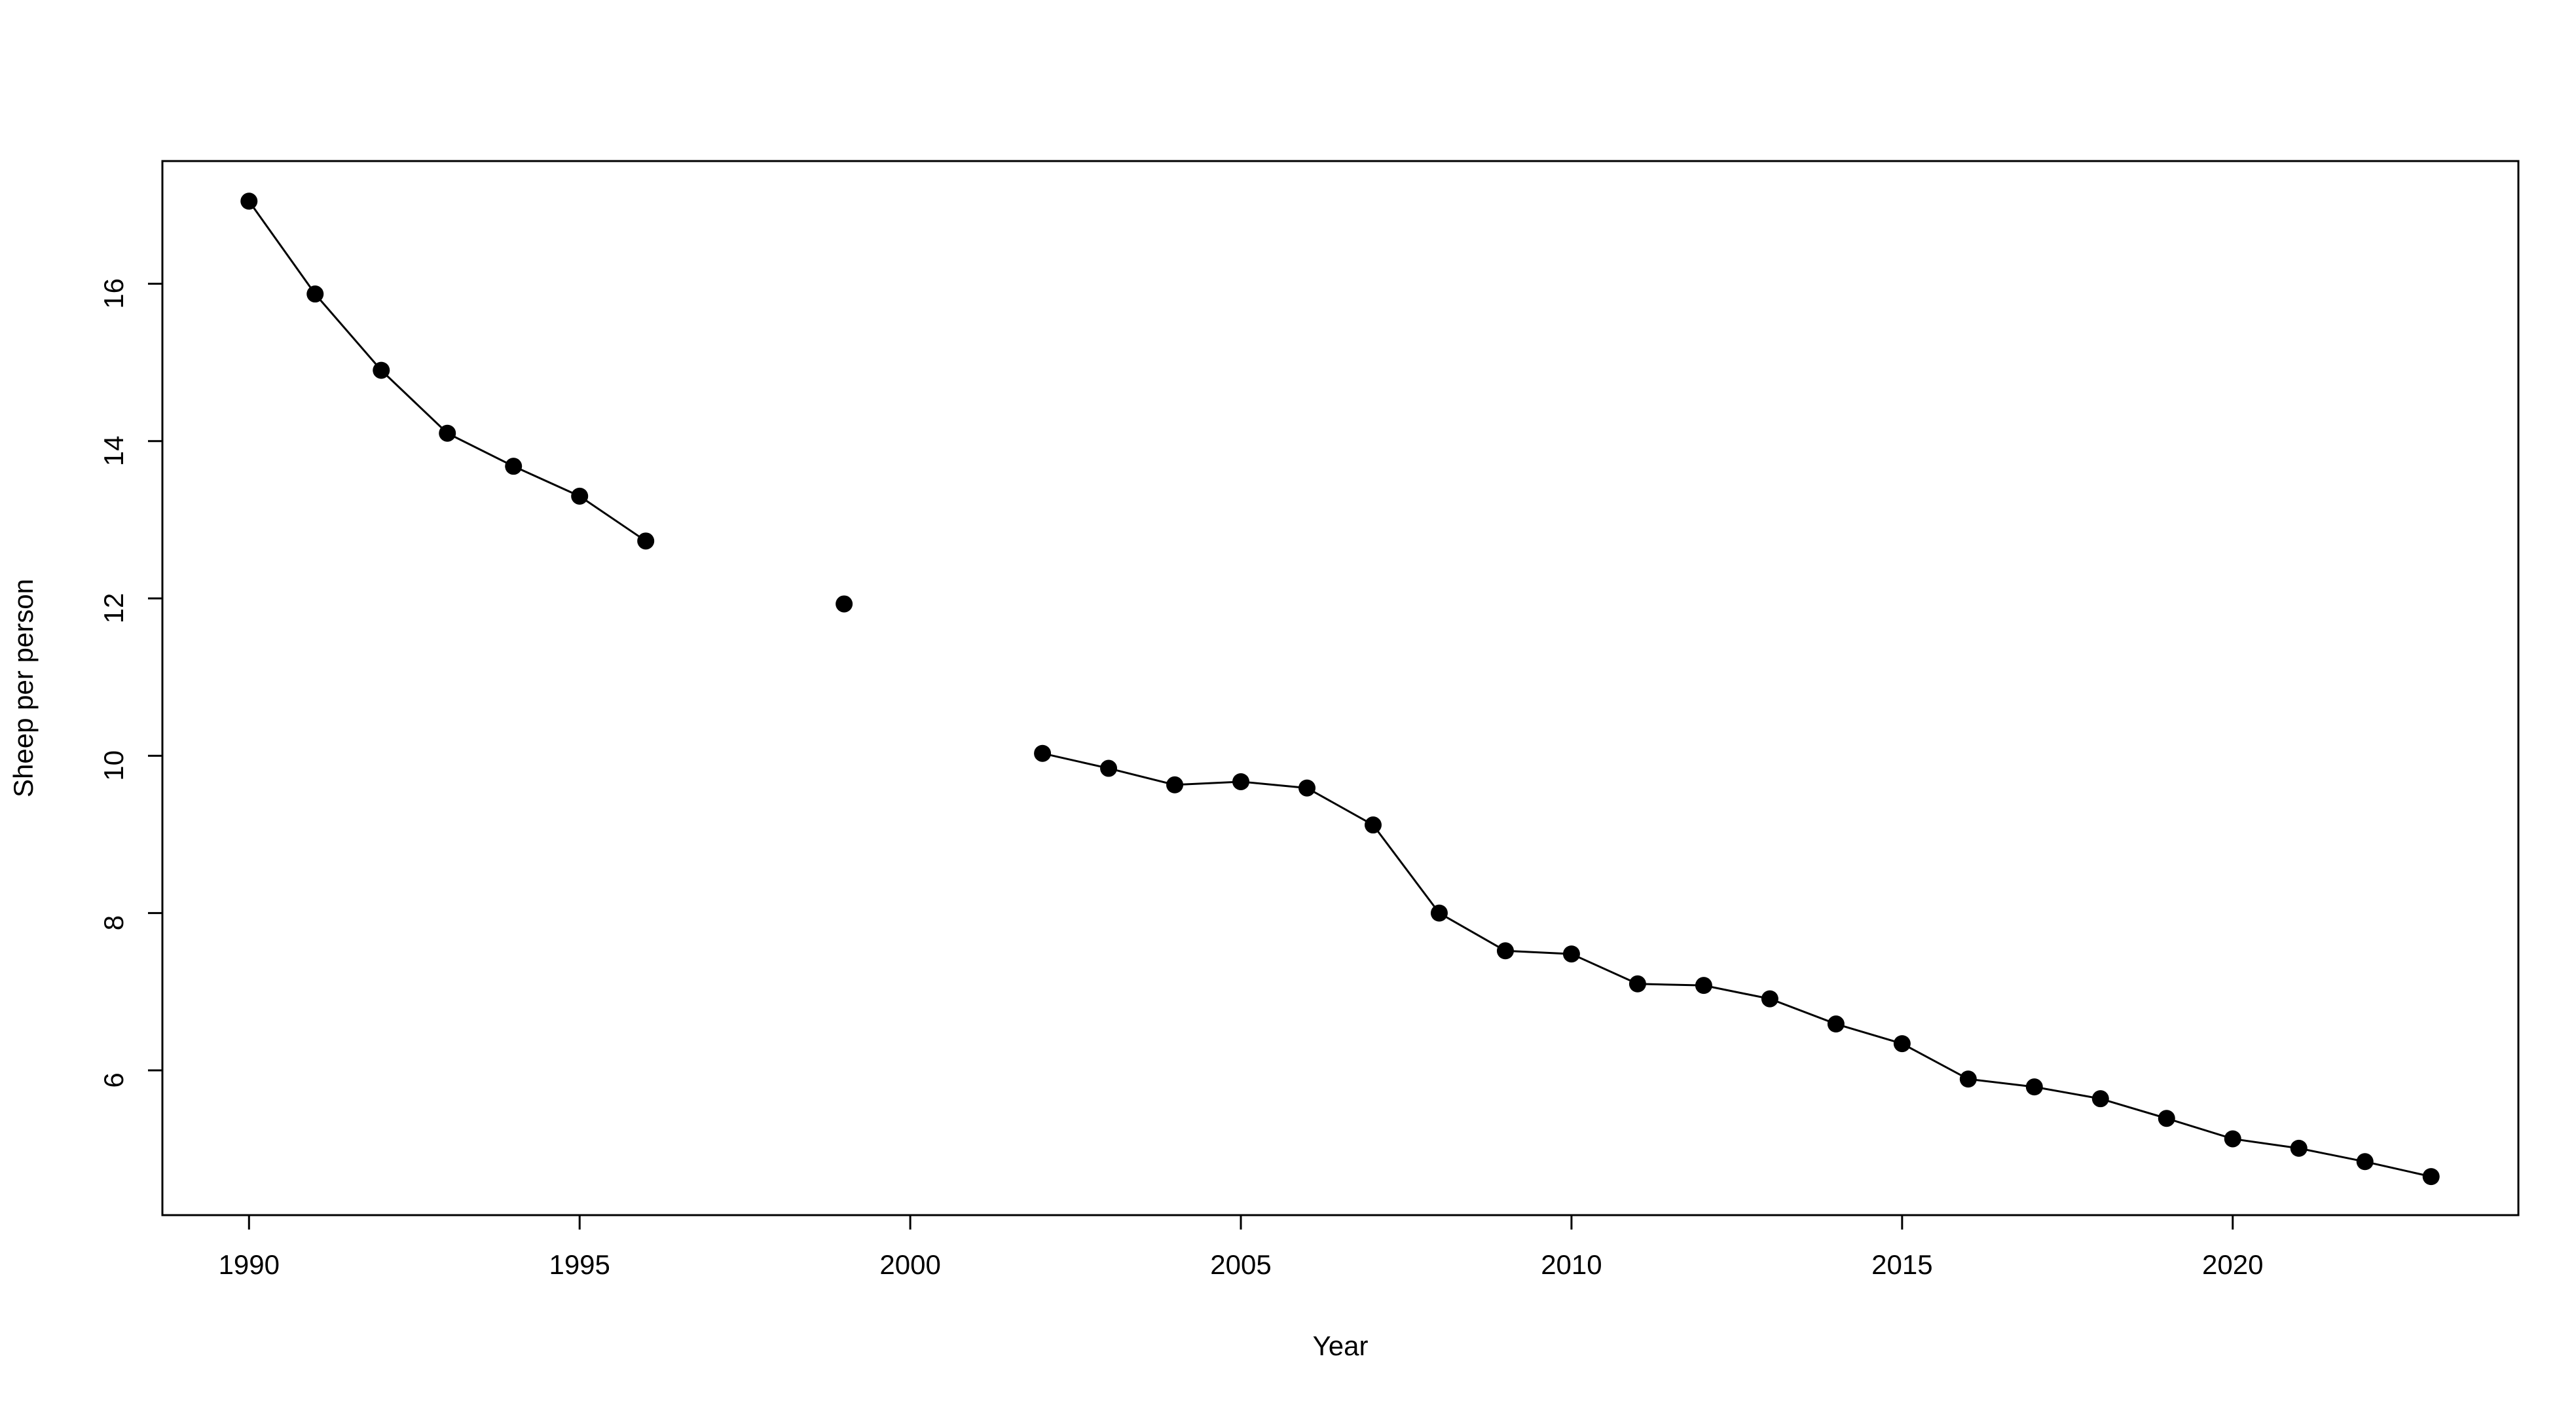 This screenshot has width=2576, height=1405. What do you see at coordinates (249, 1264) in the screenshot?
I see `x-tick-label: 1990` at bounding box center [249, 1264].